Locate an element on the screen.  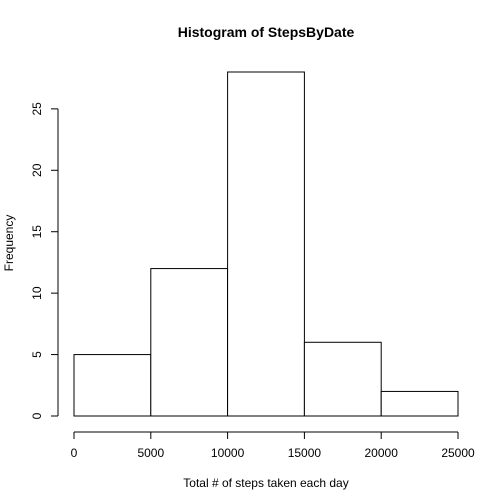
y-tick-label: 25 is located at coordinates (37, 109).